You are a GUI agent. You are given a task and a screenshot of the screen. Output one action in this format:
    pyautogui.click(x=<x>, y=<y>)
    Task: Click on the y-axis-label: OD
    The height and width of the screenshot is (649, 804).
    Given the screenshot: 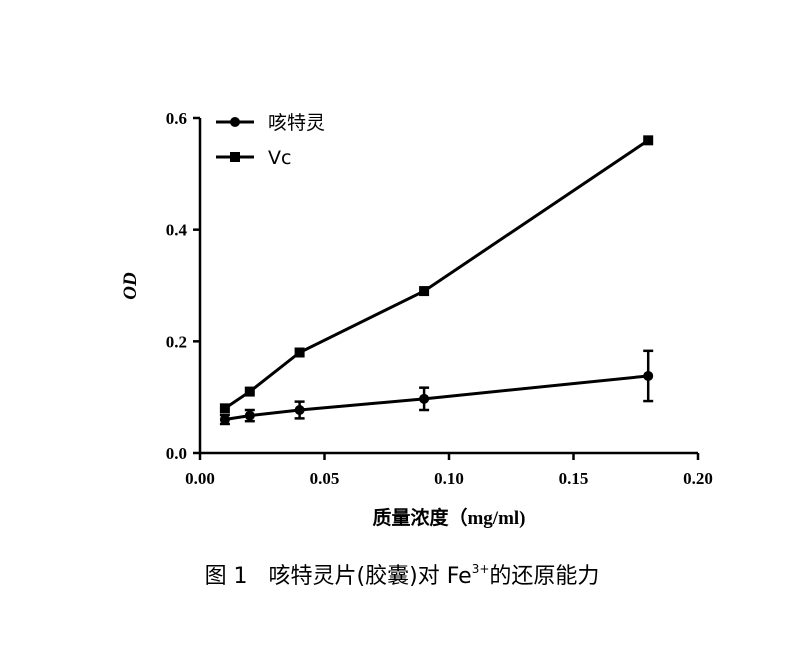 What is the action you would take?
    pyautogui.click(x=130, y=286)
    